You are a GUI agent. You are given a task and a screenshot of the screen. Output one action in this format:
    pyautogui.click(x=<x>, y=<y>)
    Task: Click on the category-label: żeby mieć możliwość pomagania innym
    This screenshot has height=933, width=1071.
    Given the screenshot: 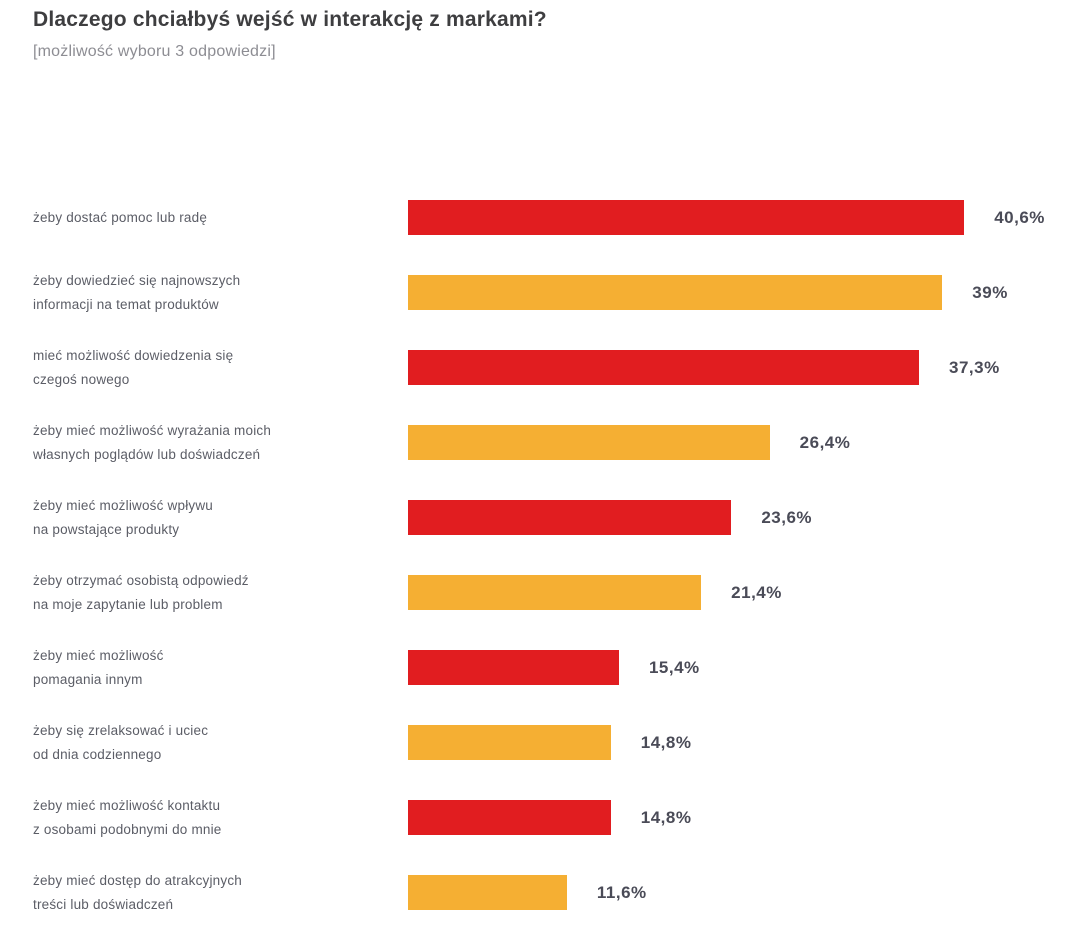 What is the action you would take?
    pyautogui.click(x=204, y=668)
    